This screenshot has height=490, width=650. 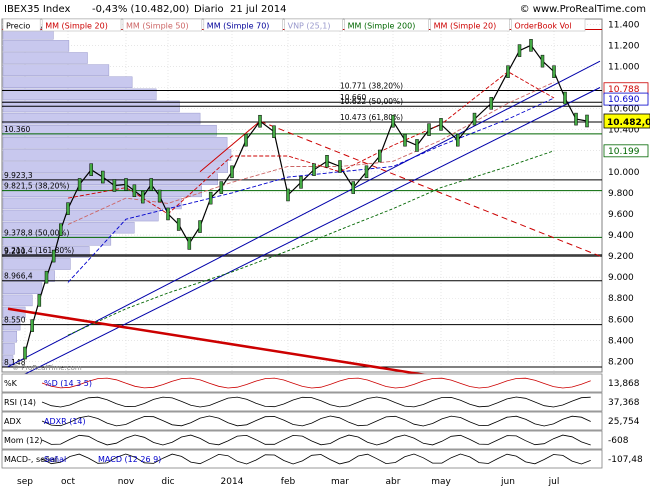 What do you see at coordinates (47, 368) in the screenshot?
I see `watermark: © ProRealTime.com` at bounding box center [47, 368].